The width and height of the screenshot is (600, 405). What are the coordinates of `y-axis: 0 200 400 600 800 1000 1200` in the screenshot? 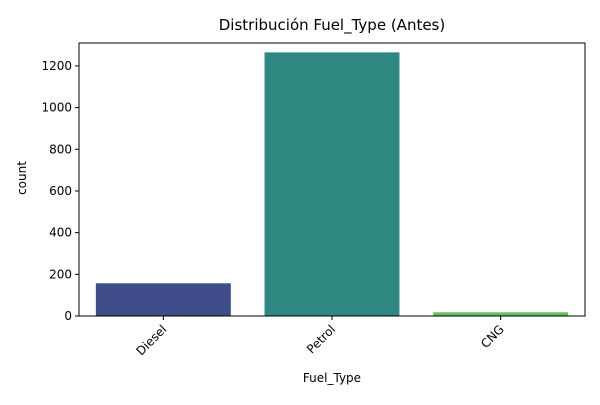 It's located at (60, 191).